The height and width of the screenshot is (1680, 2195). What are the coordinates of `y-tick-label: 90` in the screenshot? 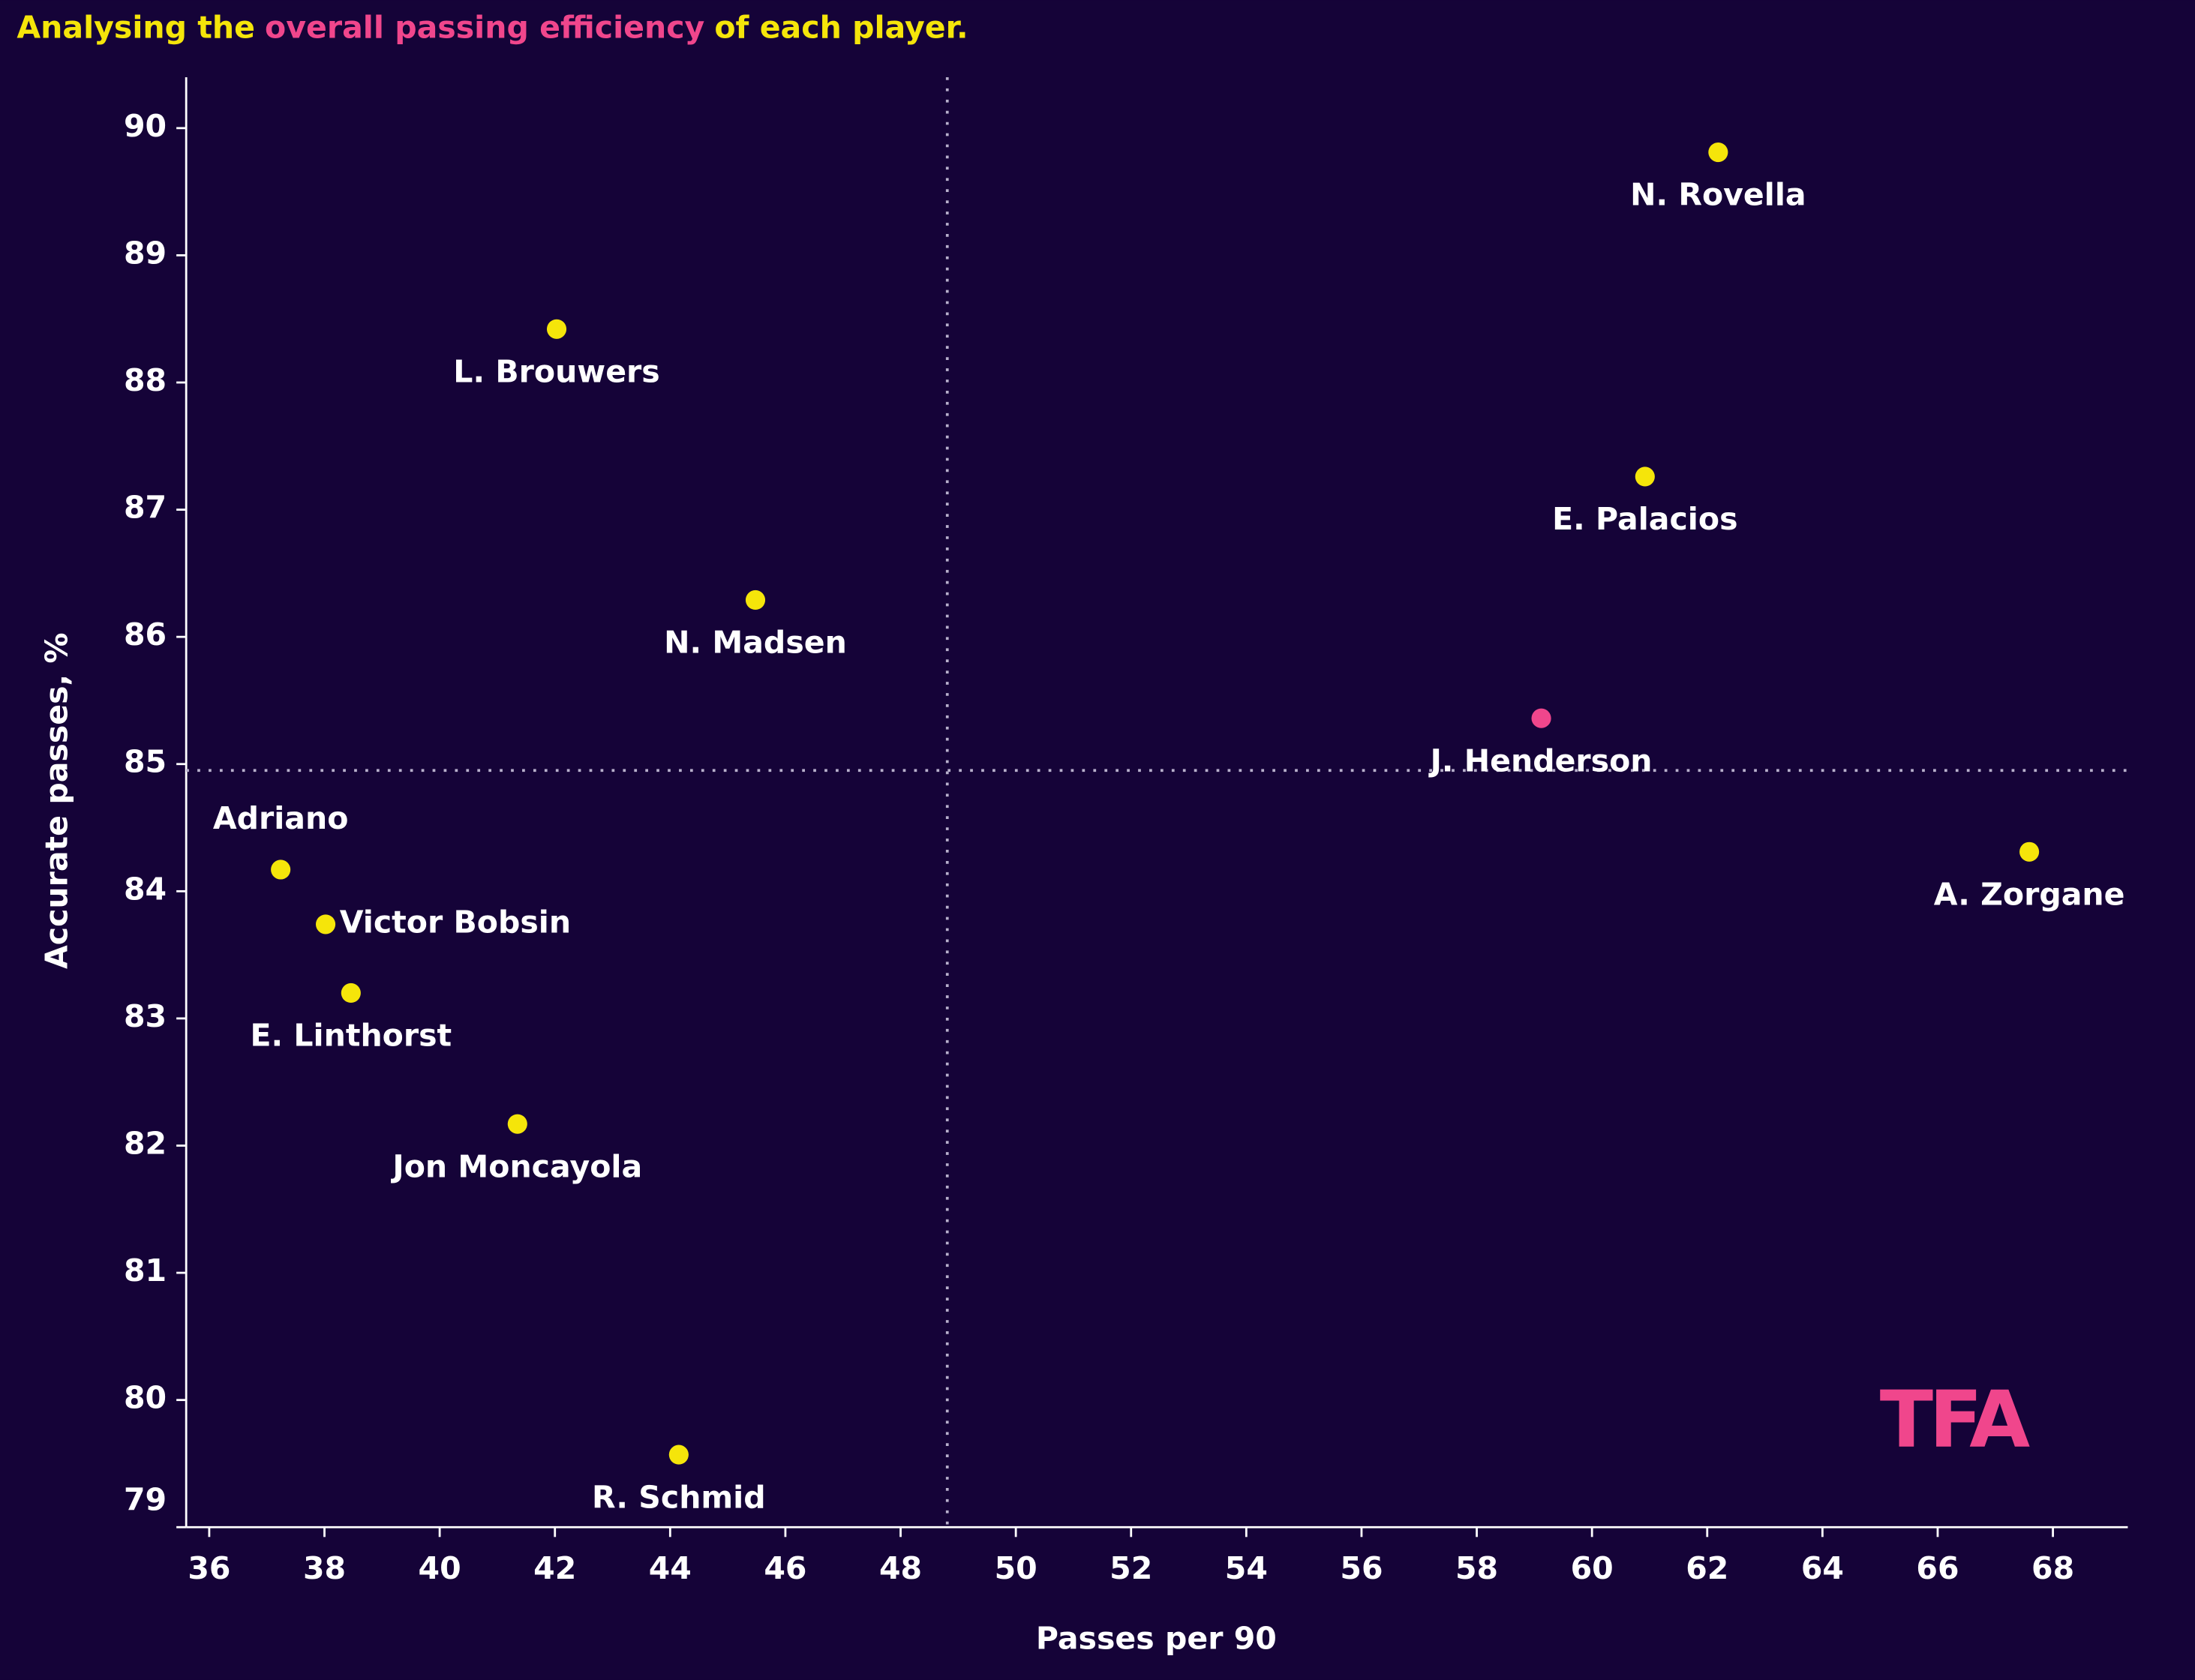 It's located at (145, 126).